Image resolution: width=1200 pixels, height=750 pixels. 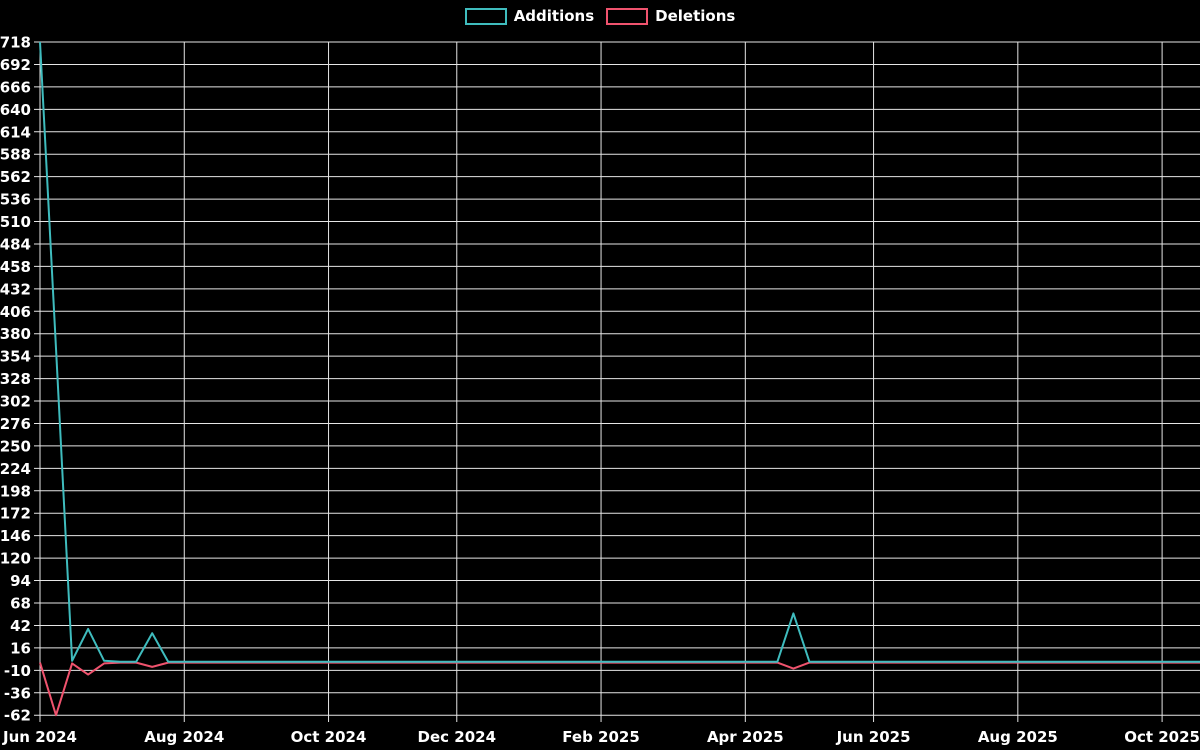 What do you see at coordinates (17, 716) in the screenshot?
I see `y-tick-label: -62` at bounding box center [17, 716].